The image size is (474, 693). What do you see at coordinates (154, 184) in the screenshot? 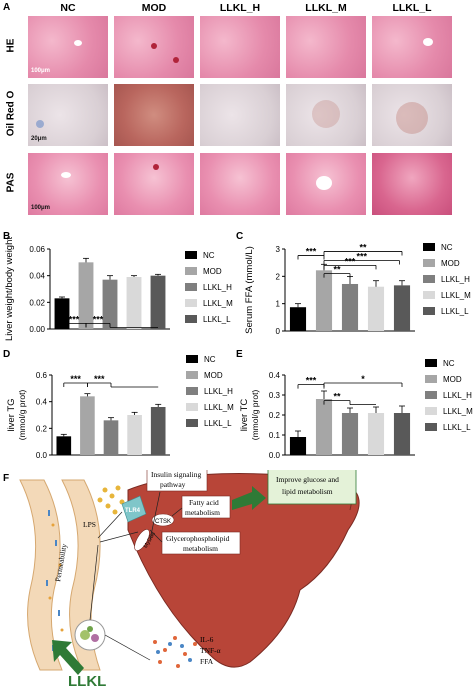
I see `pas-mod-micrograph` at bounding box center [154, 184].